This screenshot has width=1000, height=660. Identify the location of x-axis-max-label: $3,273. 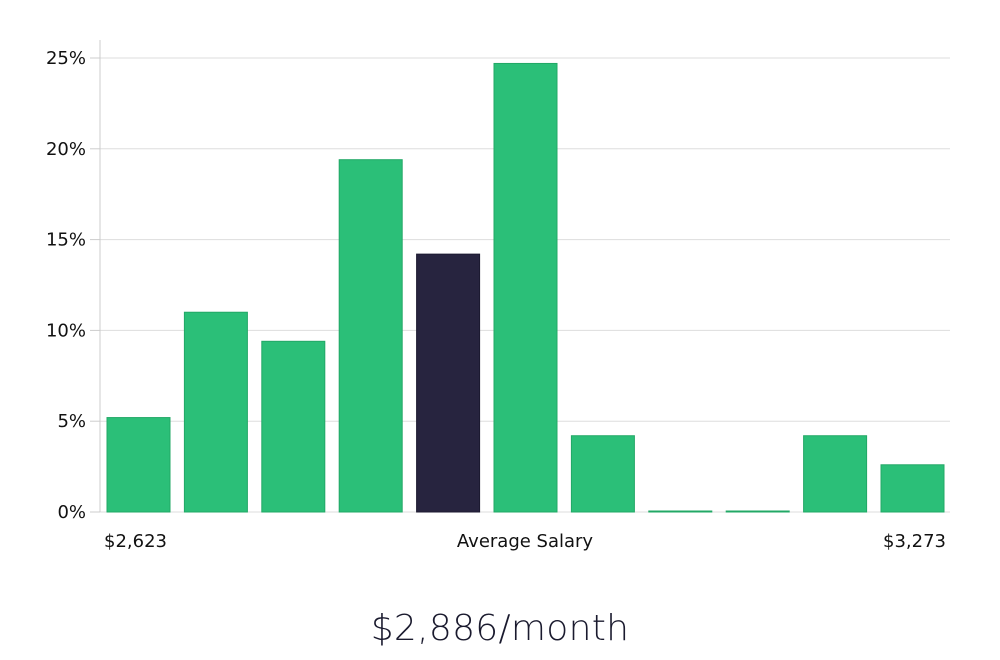
(914, 541).